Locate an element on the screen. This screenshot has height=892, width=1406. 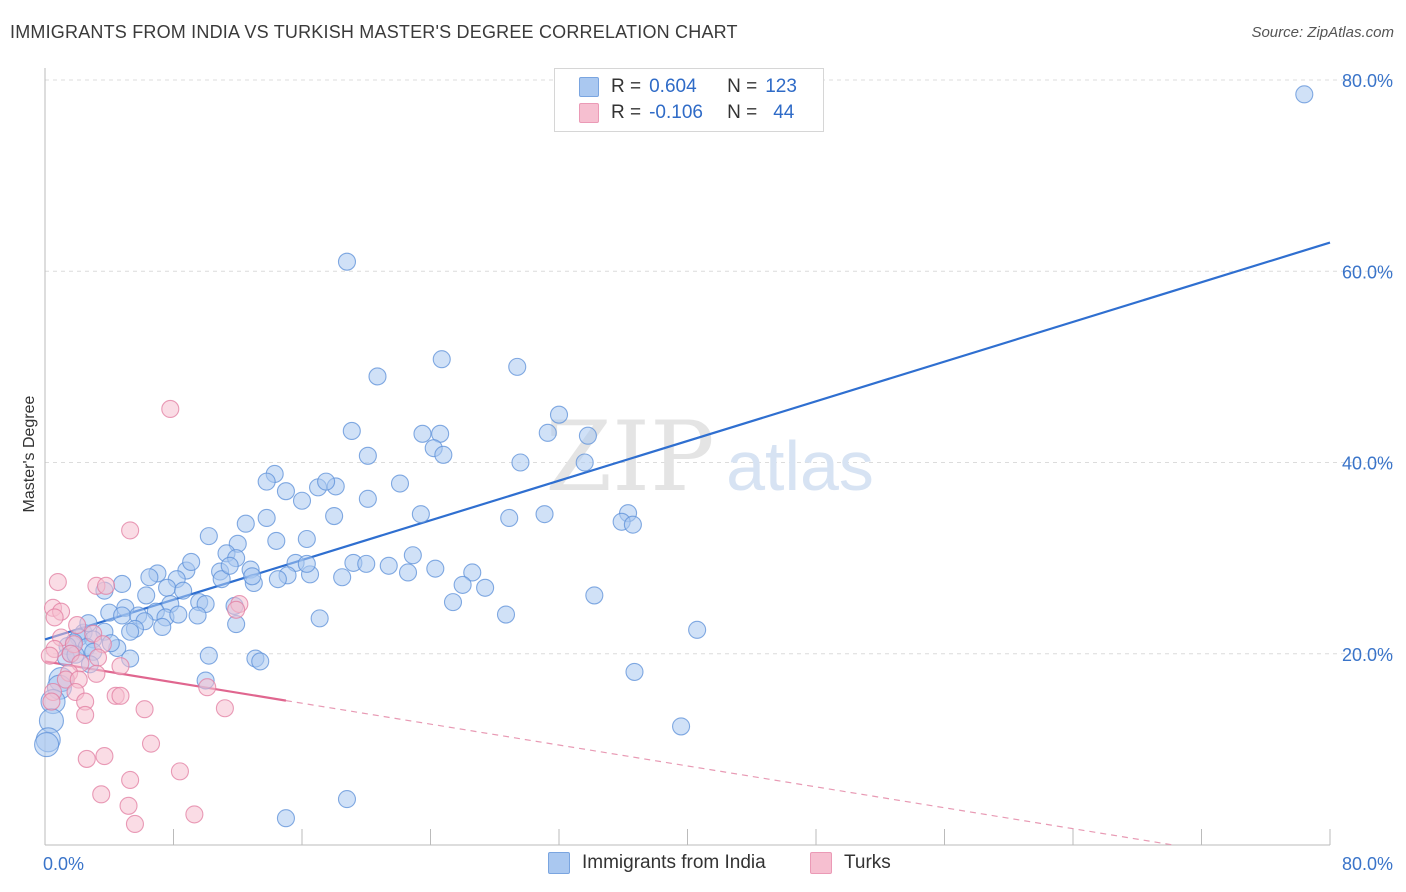
legend-label-turks: Turks is located at coordinates (867, 862).